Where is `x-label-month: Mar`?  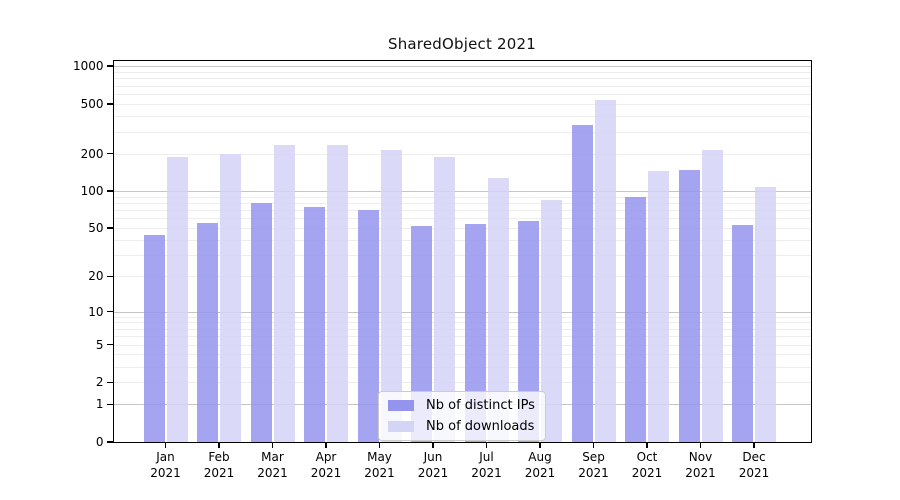 x-label-month: Mar is located at coordinates (272, 457).